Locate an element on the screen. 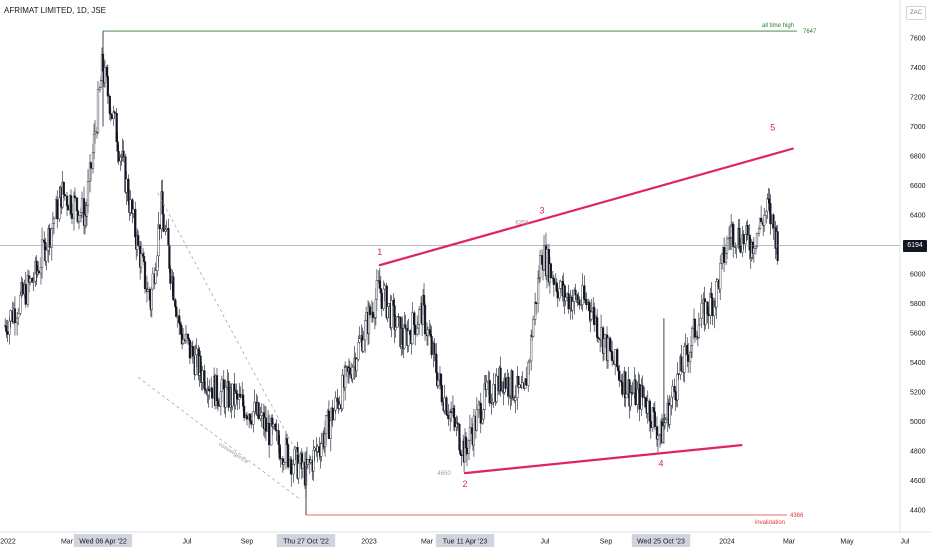 This screenshot has width=932, height=550. y-tick-label: 6000 is located at coordinates (918, 275).